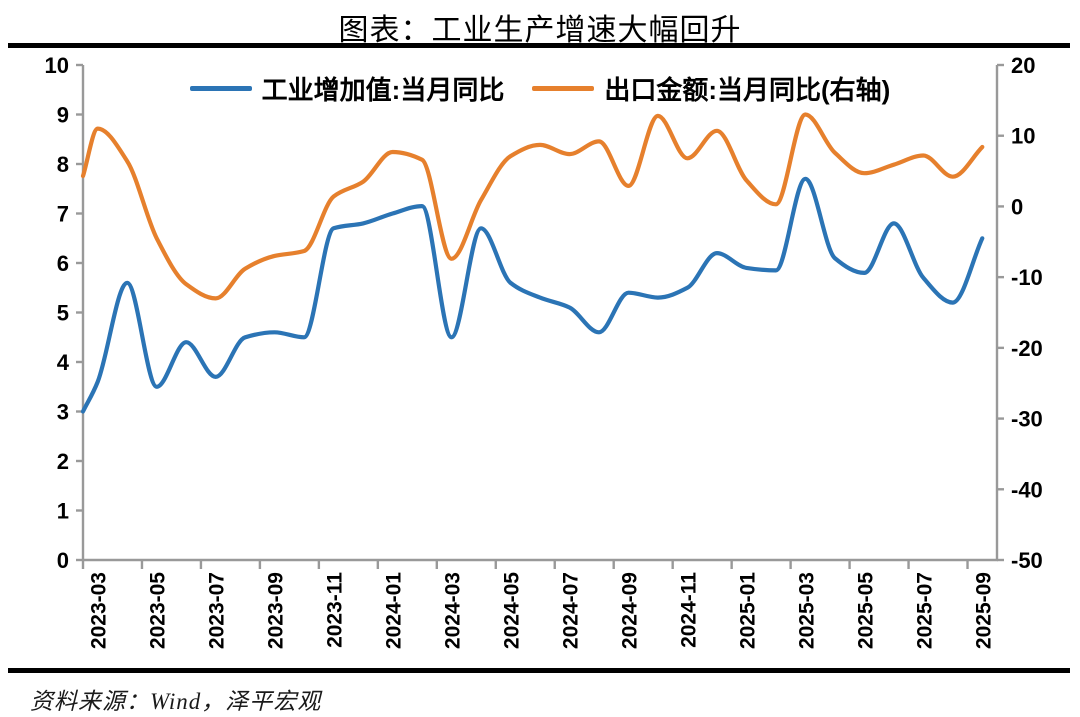  I want to click on left-axis-tick-label: 8, so click(63, 164).